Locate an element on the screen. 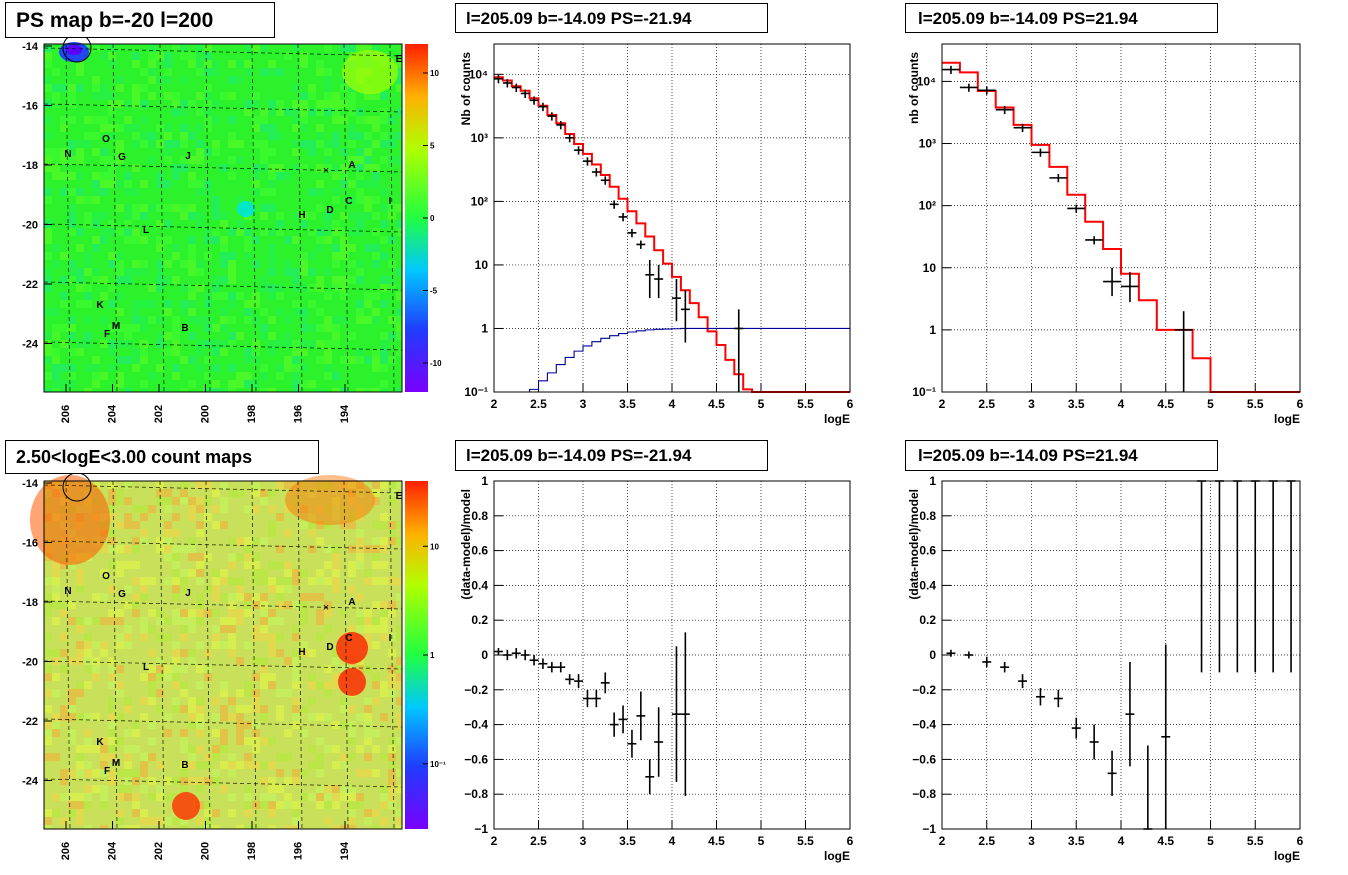 This screenshot has height=875, width=1348. y-tick-label: 10³ is located at coordinates (479, 138).